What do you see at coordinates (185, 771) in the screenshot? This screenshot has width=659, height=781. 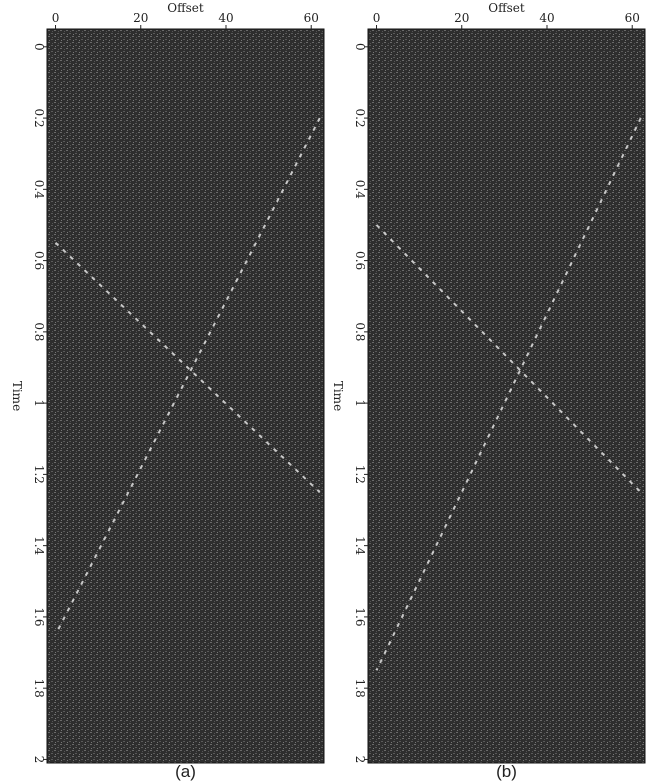 I see `panel-label: (a)` at bounding box center [185, 771].